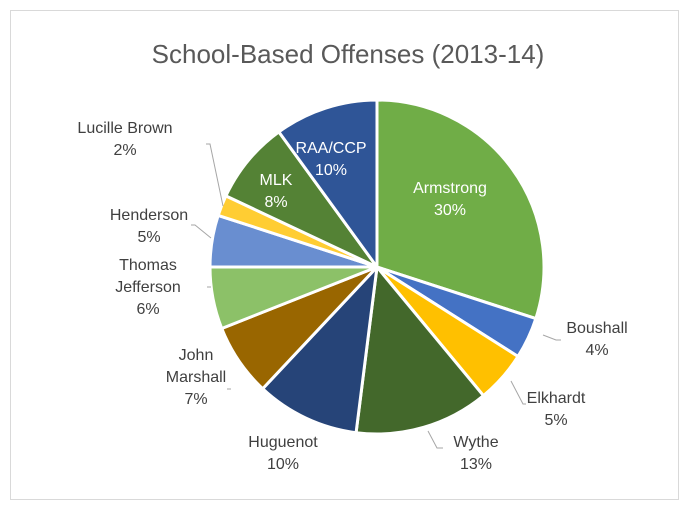 Image resolution: width=691 pixels, height=505 pixels. Describe the element at coordinates (450, 199) in the screenshot. I see `slice-label-armstrong: Armstrong 30%` at that location.